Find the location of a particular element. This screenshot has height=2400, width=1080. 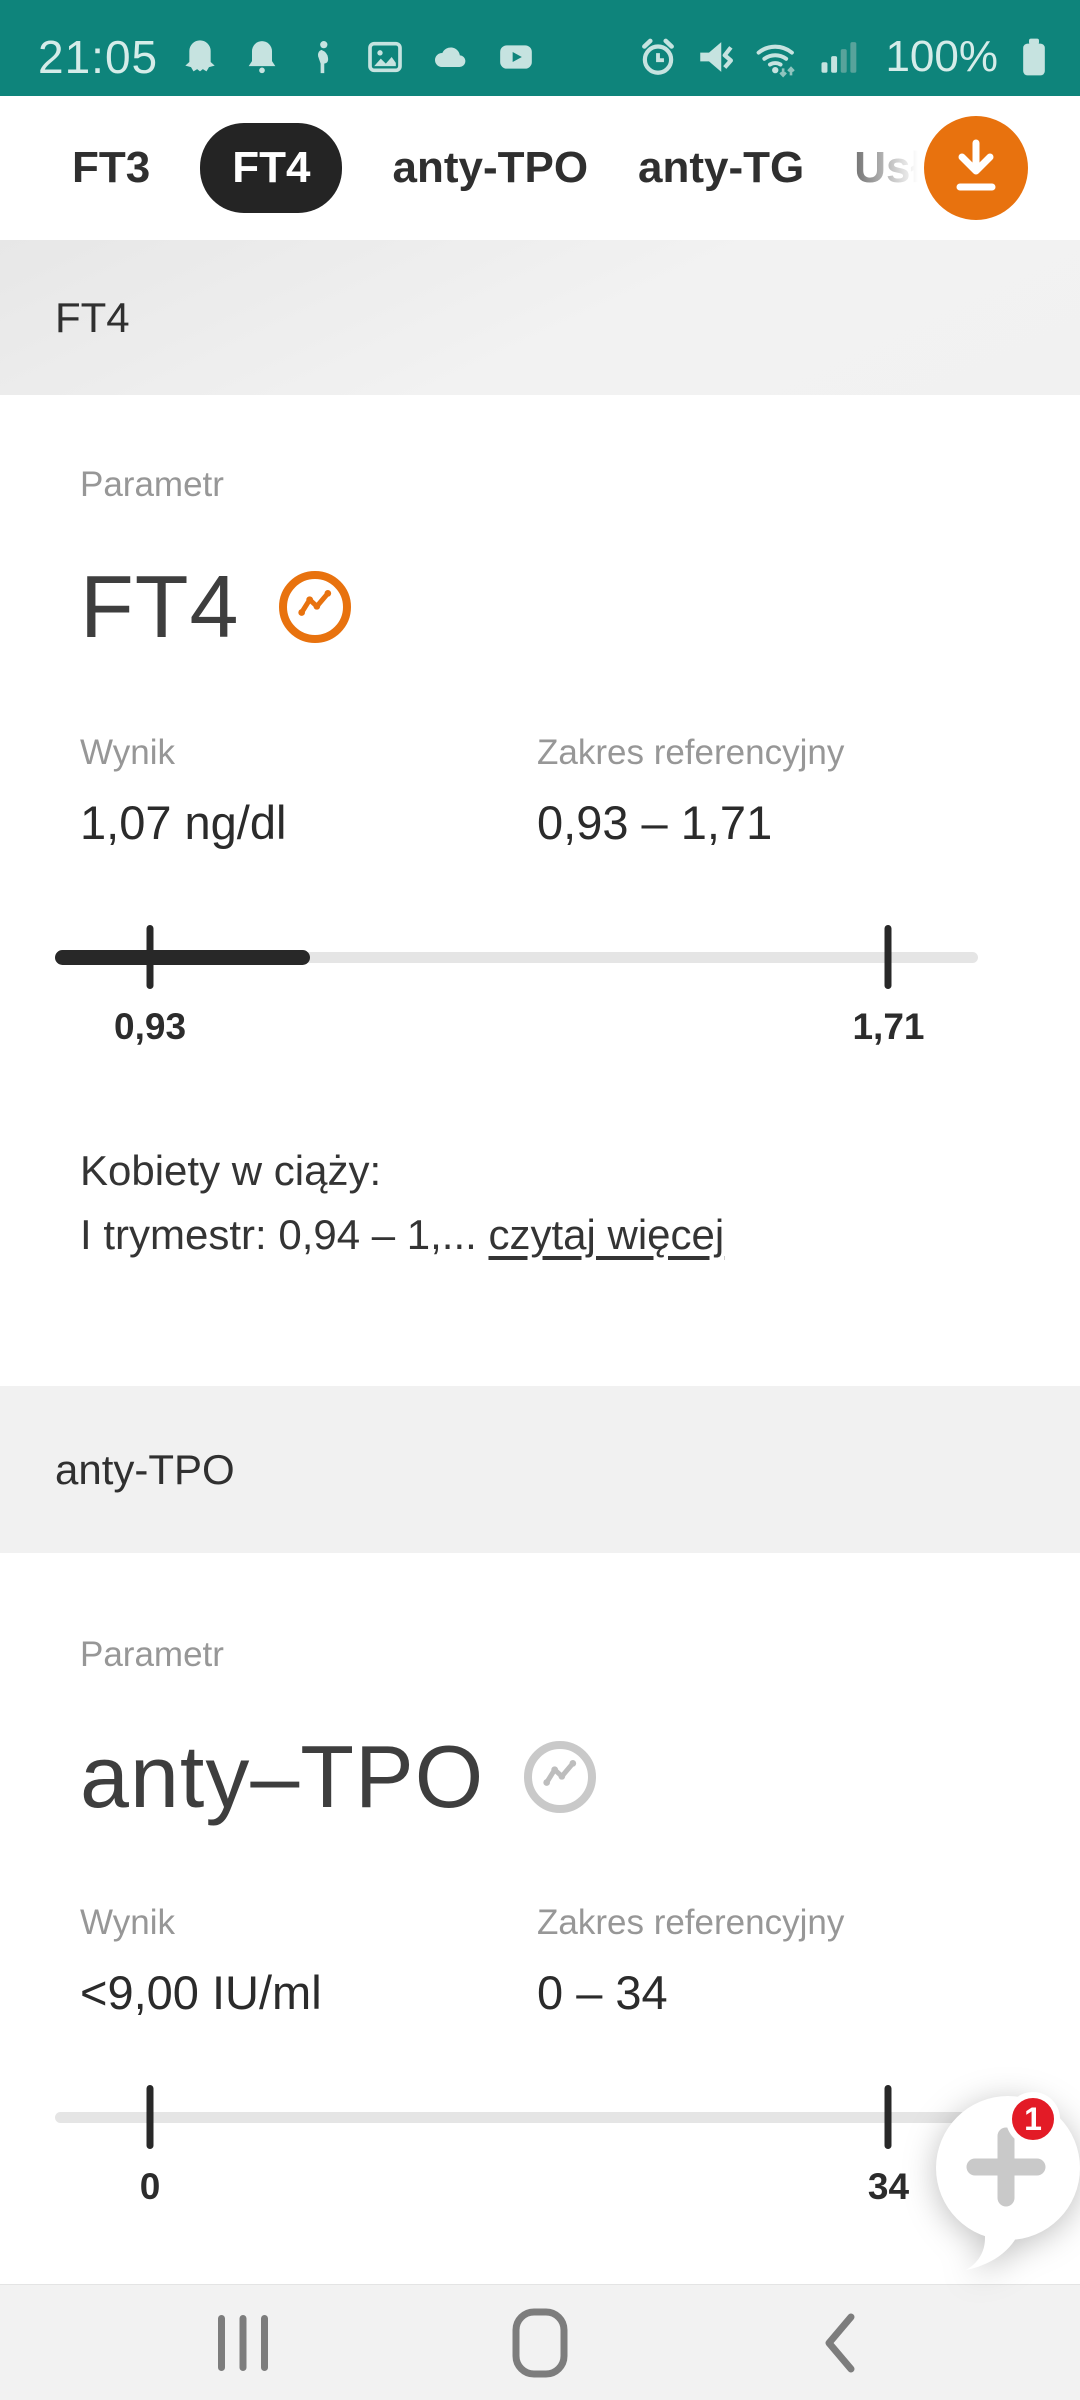

slider-progress is located at coordinates (182, 957).